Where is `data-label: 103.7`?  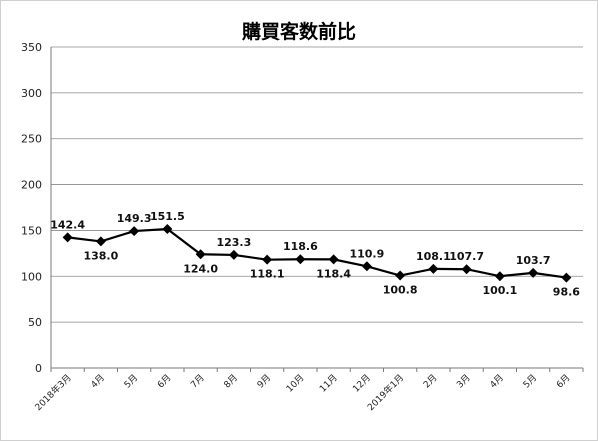 data-label: 103.7 is located at coordinates (533, 260).